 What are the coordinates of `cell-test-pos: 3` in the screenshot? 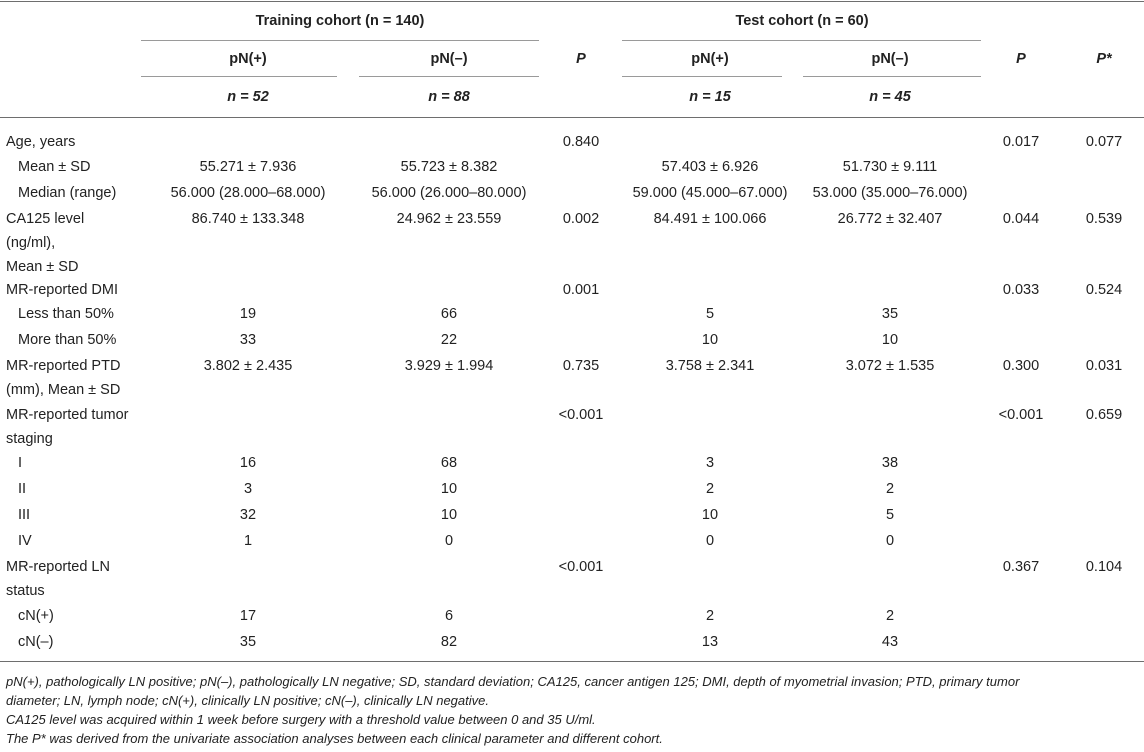 It's located at (710, 463).